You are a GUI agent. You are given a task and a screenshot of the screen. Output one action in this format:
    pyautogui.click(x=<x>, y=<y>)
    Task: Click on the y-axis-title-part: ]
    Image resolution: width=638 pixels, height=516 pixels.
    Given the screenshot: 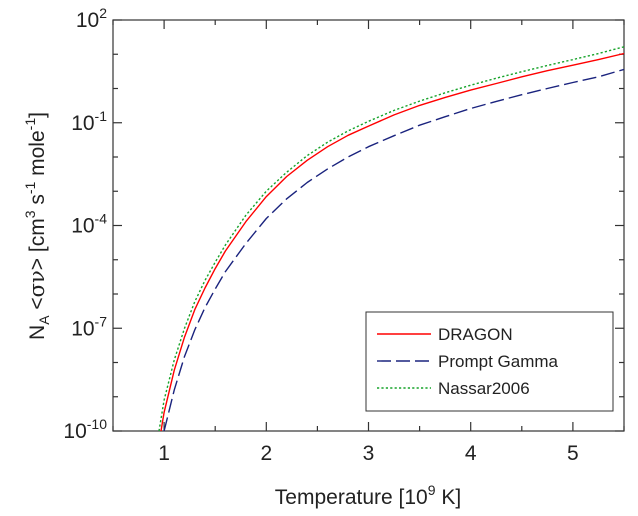 What is the action you would take?
    pyautogui.click(x=37, y=115)
    